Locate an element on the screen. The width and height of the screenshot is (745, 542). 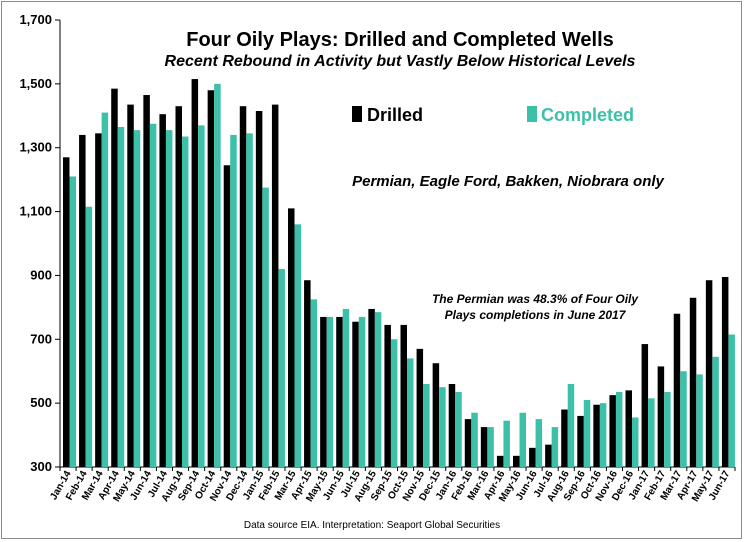
y-tick-label: 1,300 is located at coordinates (35, 147).